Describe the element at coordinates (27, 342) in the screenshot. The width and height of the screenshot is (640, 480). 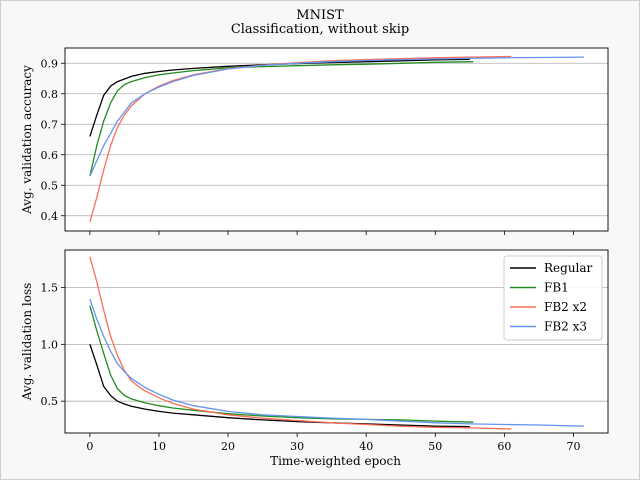
I see `y-axis-label: Avg. validation loss` at that location.